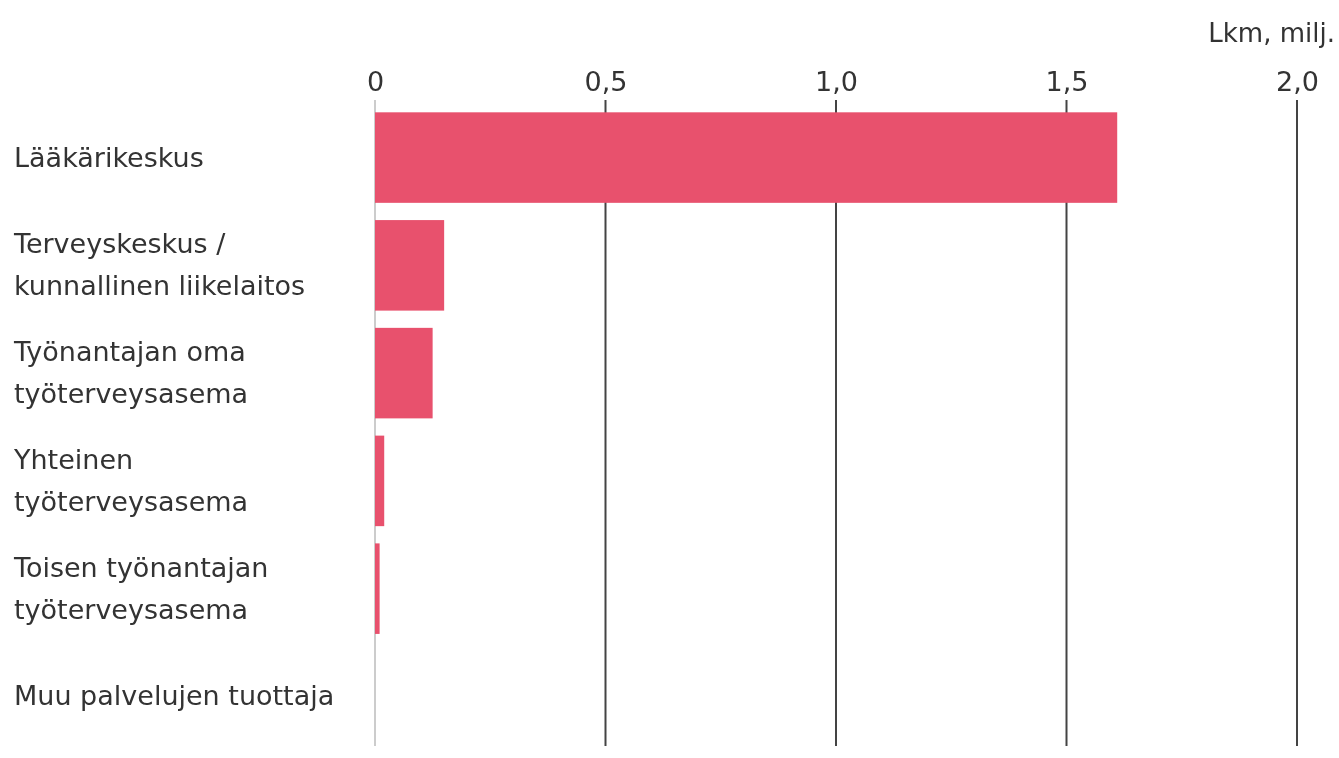 The width and height of the screenshot is (1339, 758). I want to click on y-tick-label: Lääkärikeskus, so click(109, 157).